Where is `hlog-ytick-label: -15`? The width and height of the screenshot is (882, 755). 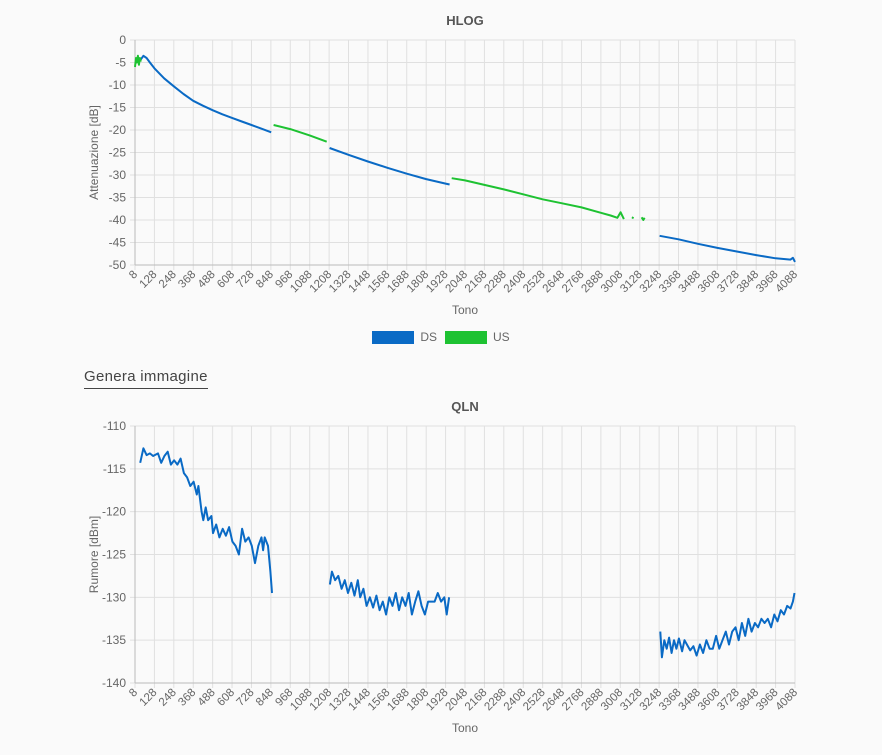
hlog-ytick-label: -15 is located at coordinates (118, 108).